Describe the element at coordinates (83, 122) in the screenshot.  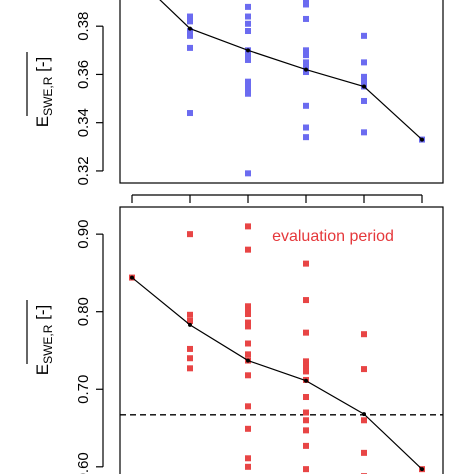
I see `y-tick-label: 0.34` at that location.